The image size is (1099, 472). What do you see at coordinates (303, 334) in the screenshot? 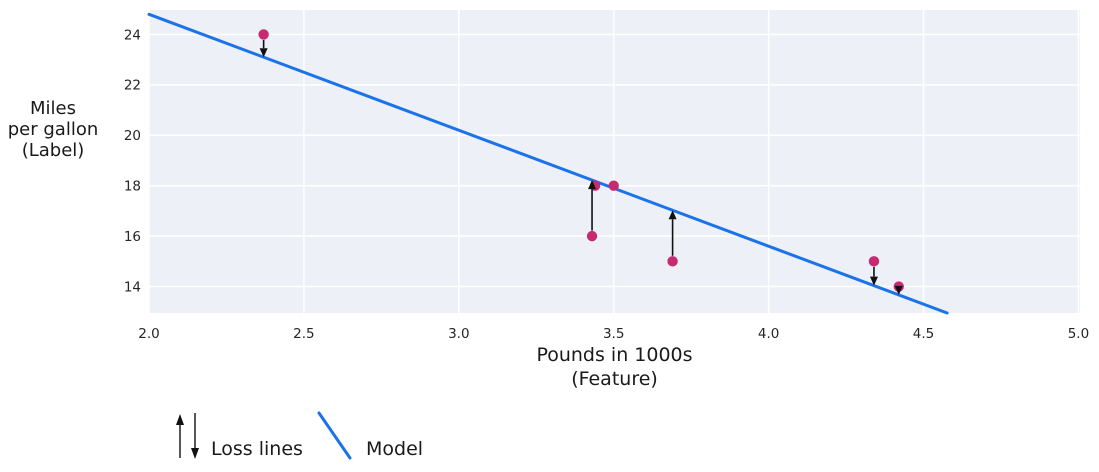
I see `x-tick-label: 2.5` at bounding box center [303, 334].